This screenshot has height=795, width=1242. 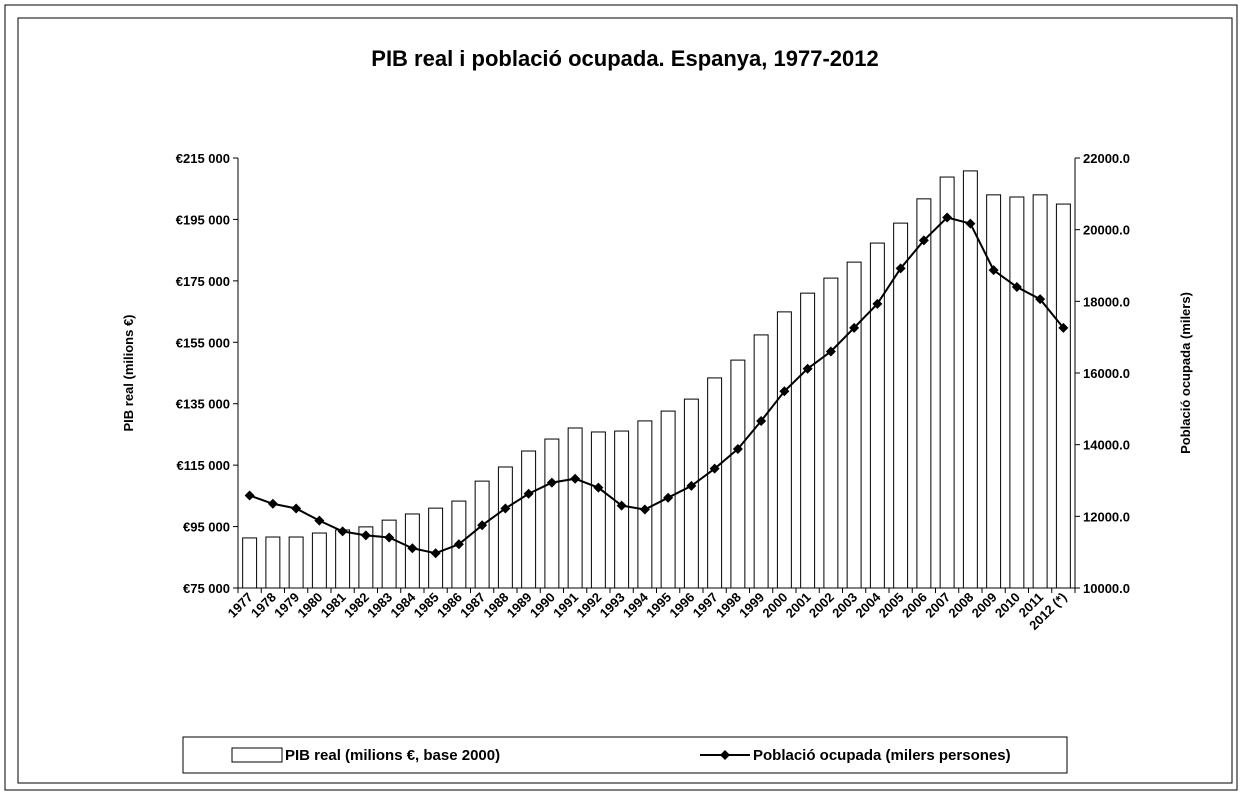 I want to click on y2-tick-label: 14000.0, so click(x=1106, y=445).